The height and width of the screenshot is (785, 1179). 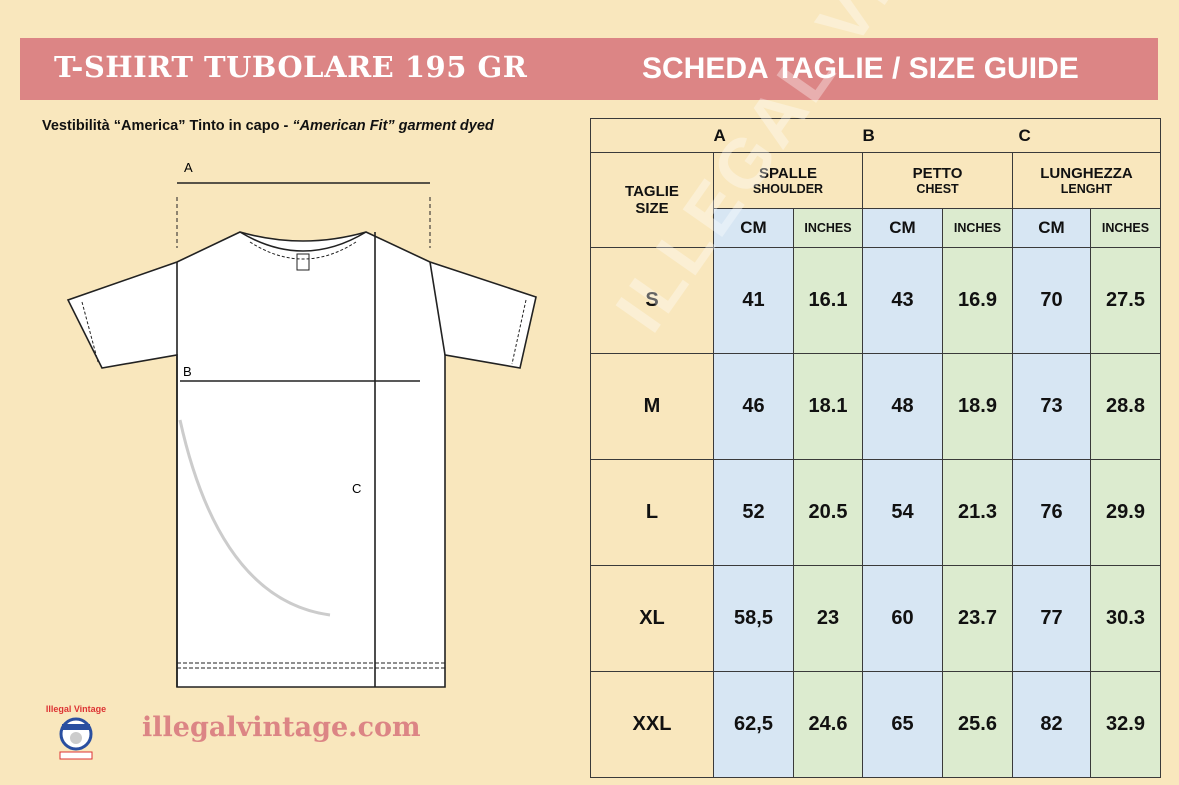 I want to click on cm-value: 48, so click(x=902, y=406).